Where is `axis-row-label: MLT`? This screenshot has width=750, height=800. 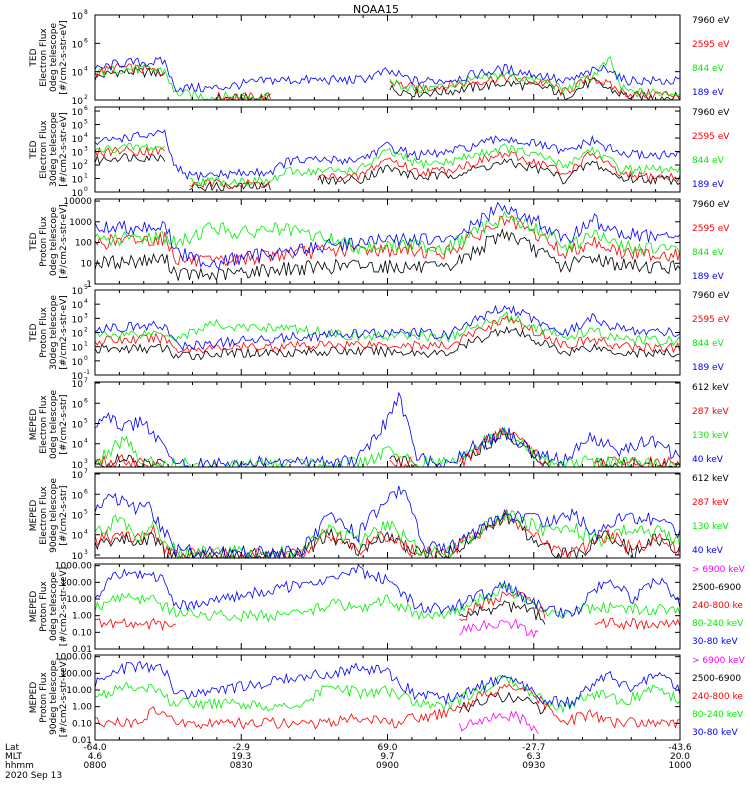 axis-row-label: MLT is located at coordinates (14, 757).